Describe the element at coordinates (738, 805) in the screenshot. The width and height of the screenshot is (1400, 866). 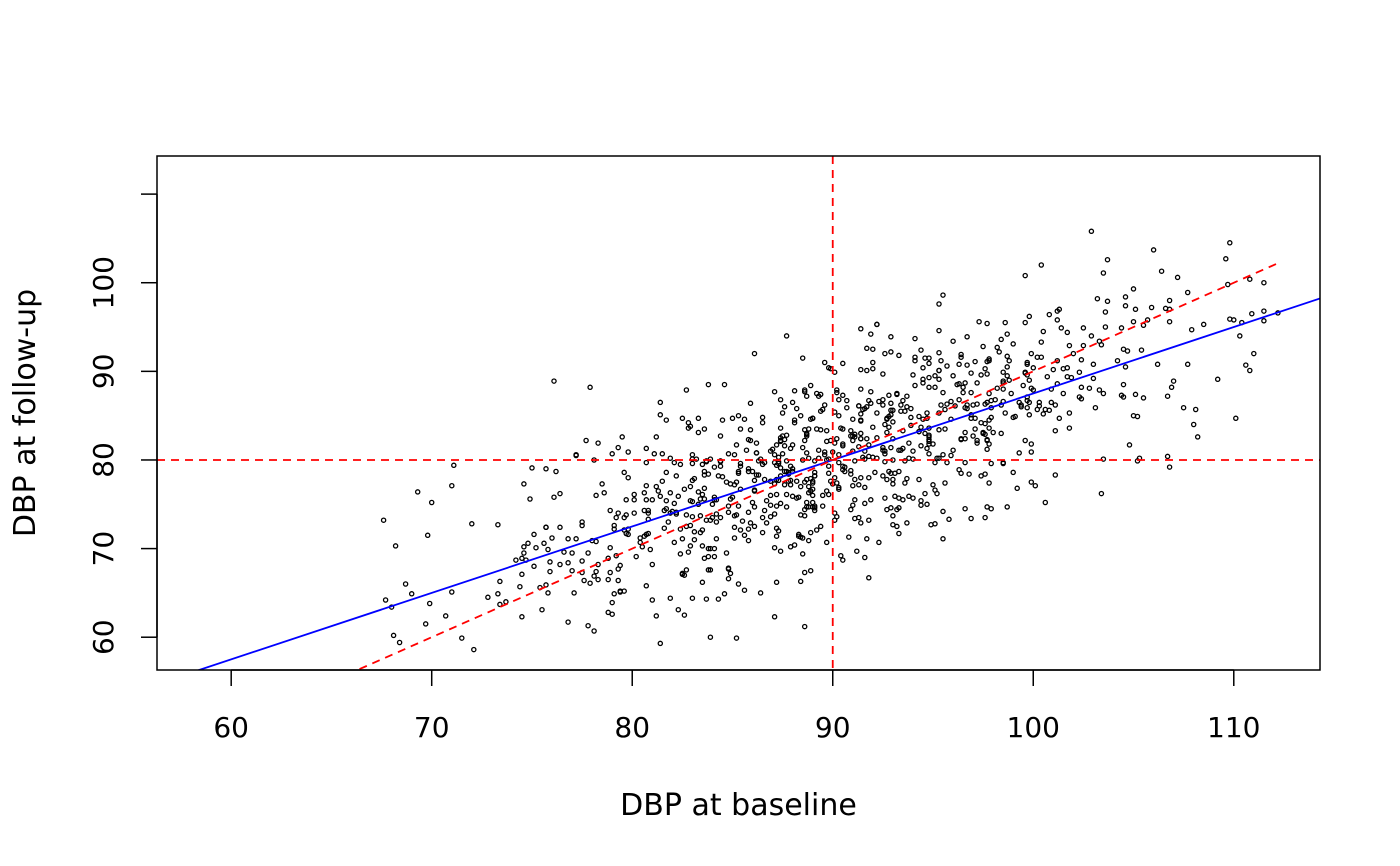
I see `x-axis-label: DBP at baseline` at that location.